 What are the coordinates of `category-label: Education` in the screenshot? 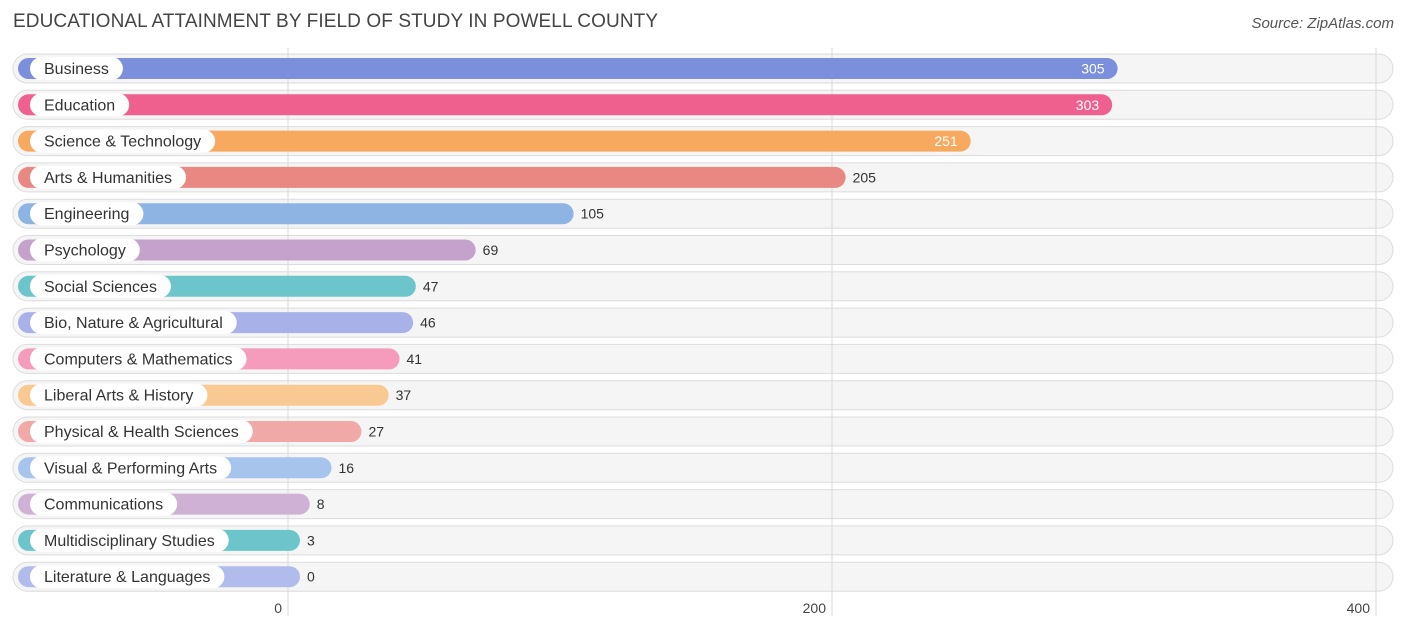 It's located at (79, 105).